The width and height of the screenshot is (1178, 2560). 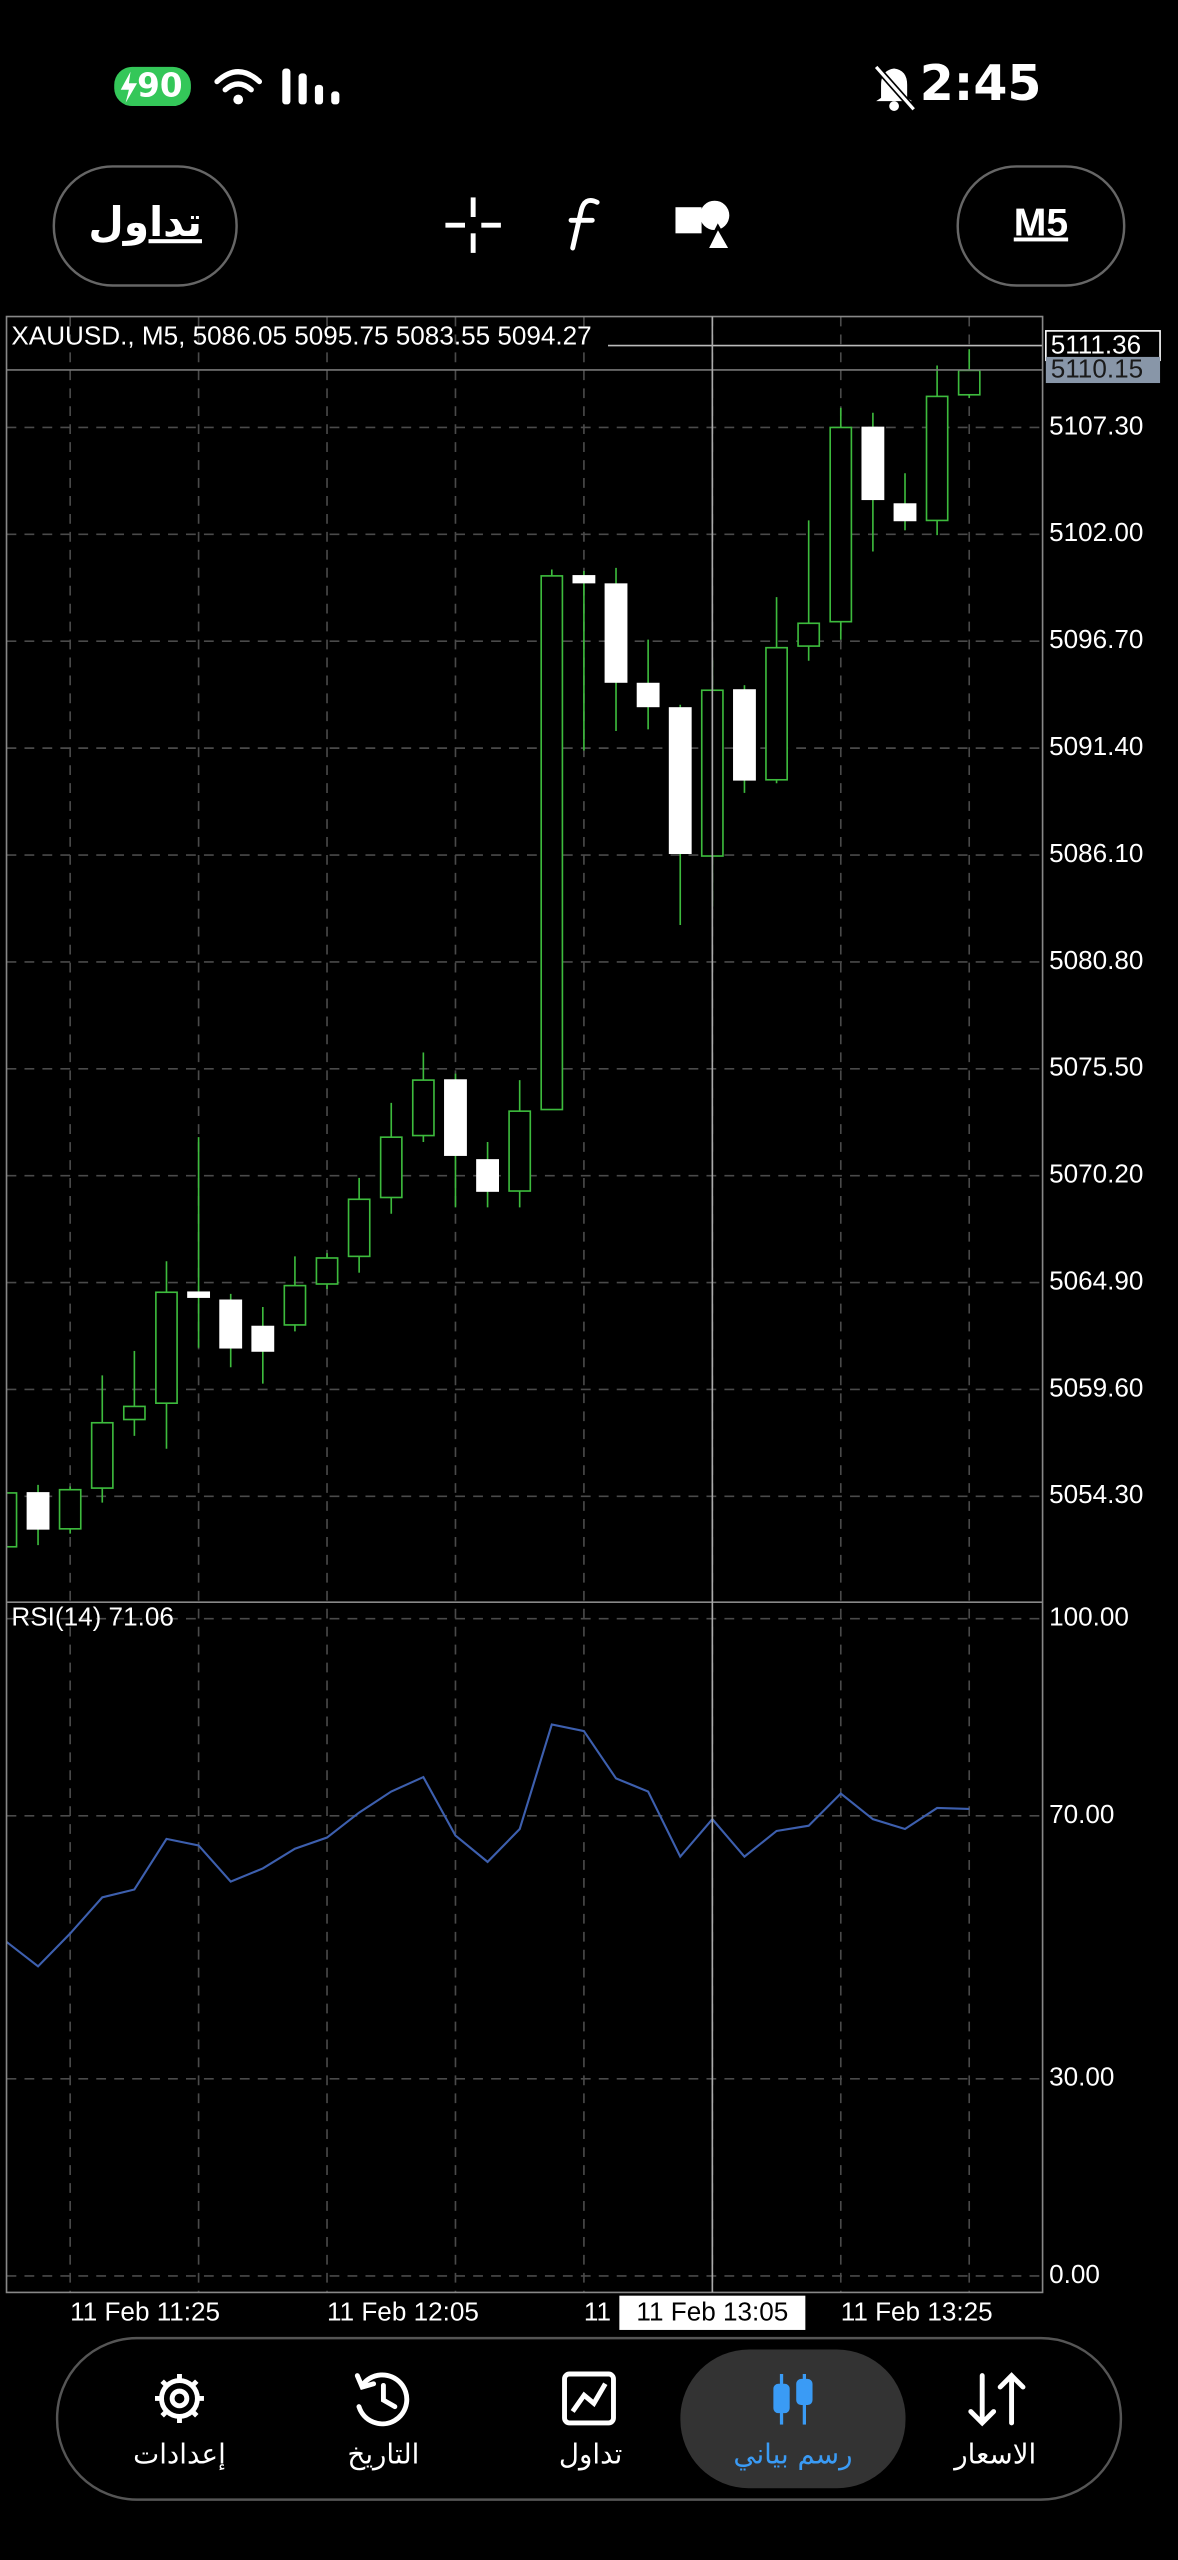 I want to click on quotes-icon, so click(x=997, y=2399).